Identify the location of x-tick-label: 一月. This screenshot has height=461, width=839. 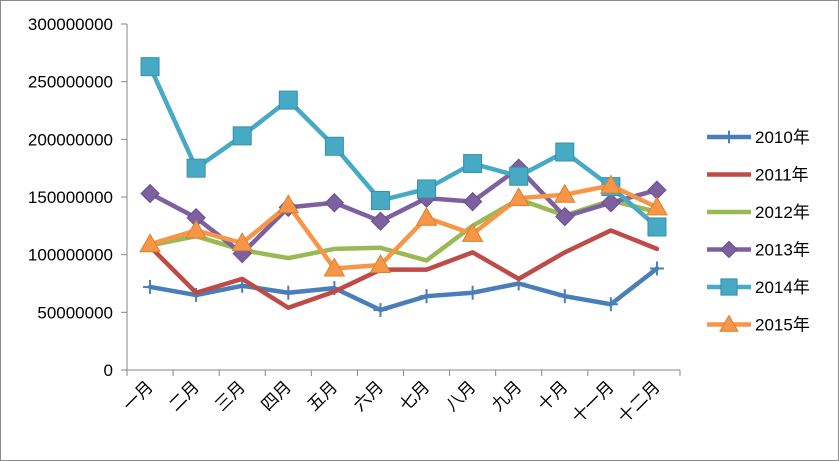
(137, 395).